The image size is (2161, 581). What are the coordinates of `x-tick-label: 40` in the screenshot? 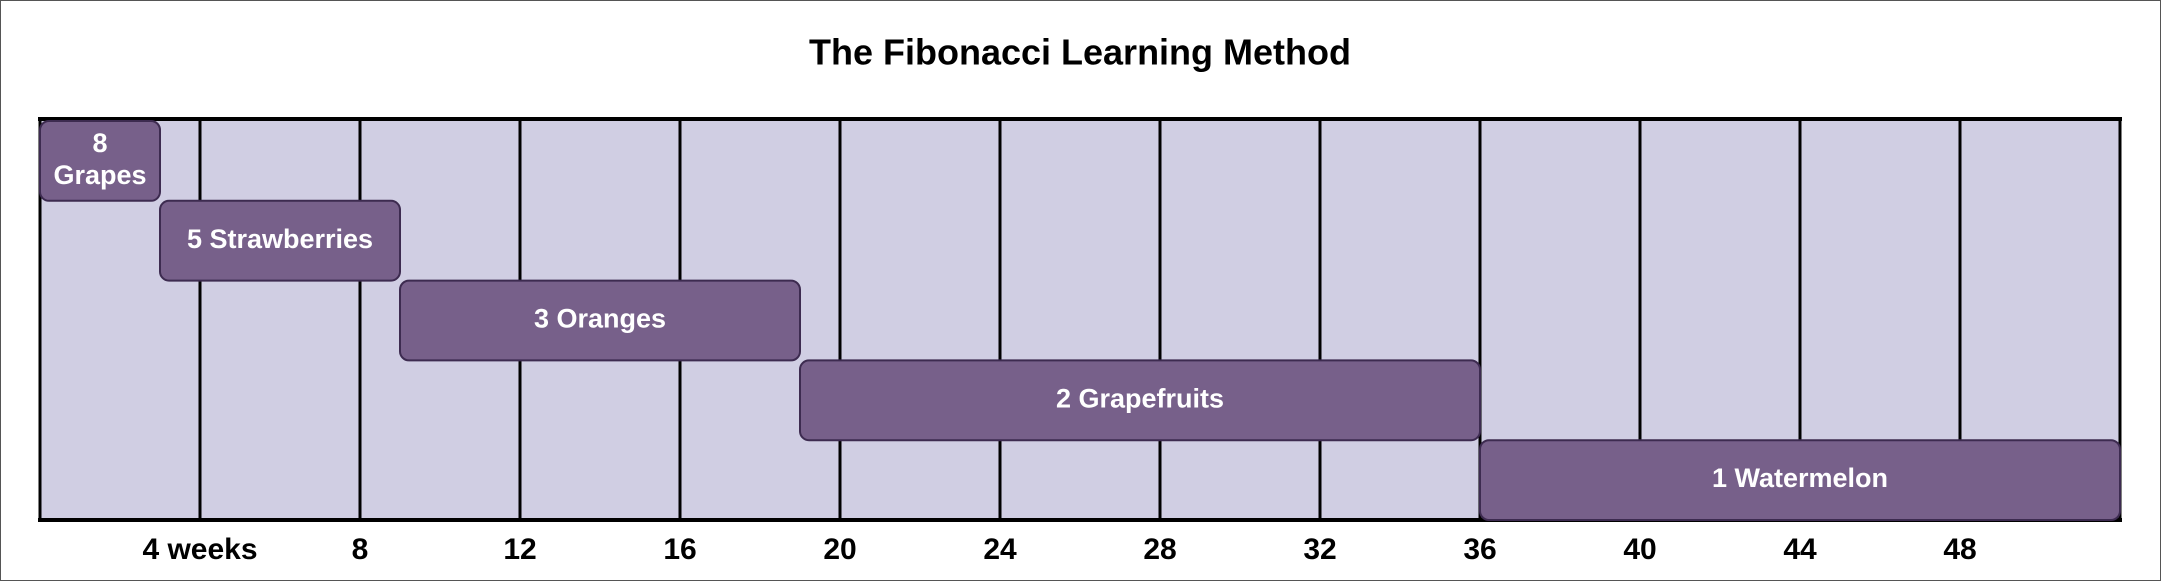 It's located at (1639, 549).